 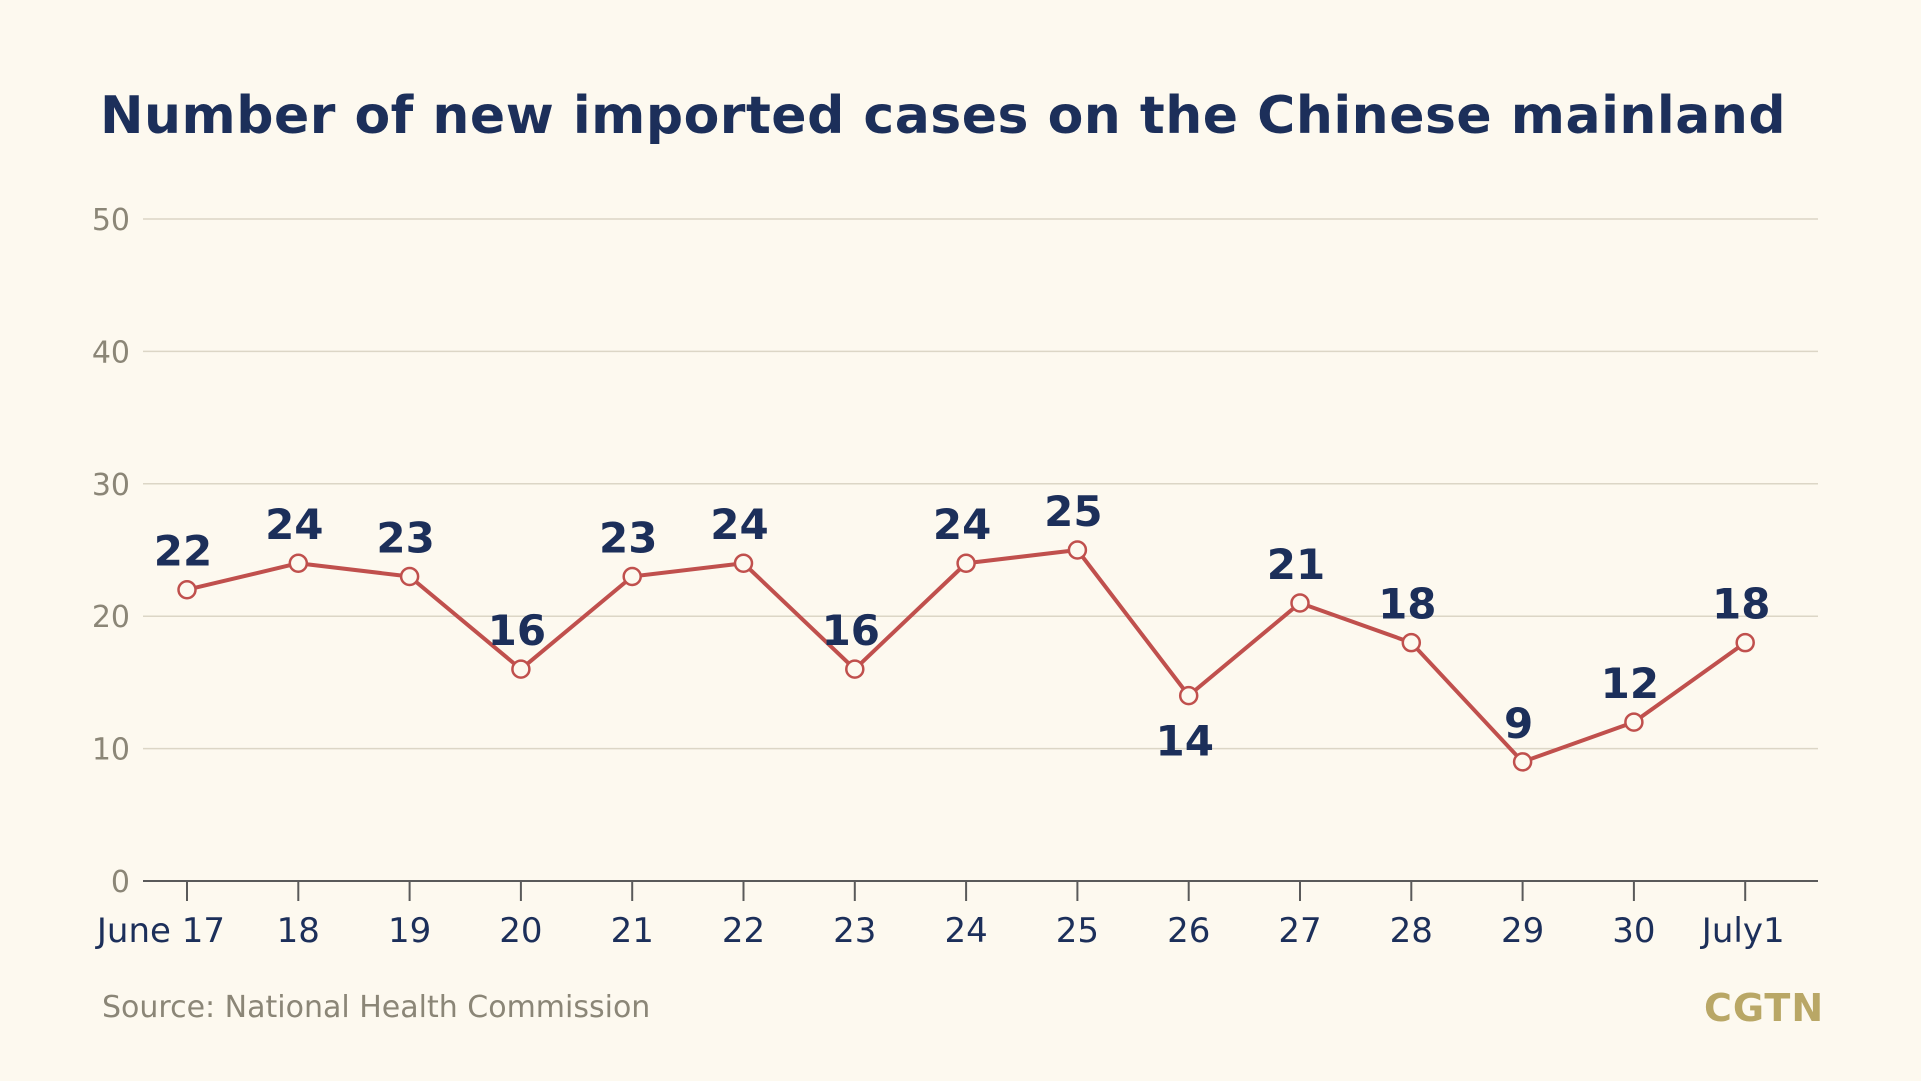 What do you see at coordinates (1633, 931) in the screenshot?
I see `x-tick-label: 30` at bounding box center [1633, 931].